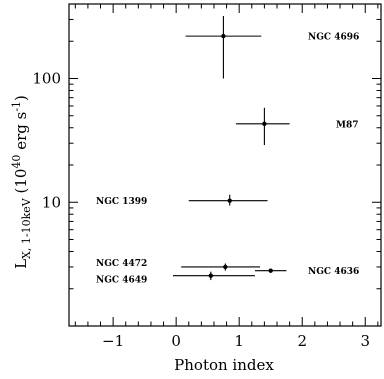  I want to click on y-axis-title-close: ), so click(21, 98).